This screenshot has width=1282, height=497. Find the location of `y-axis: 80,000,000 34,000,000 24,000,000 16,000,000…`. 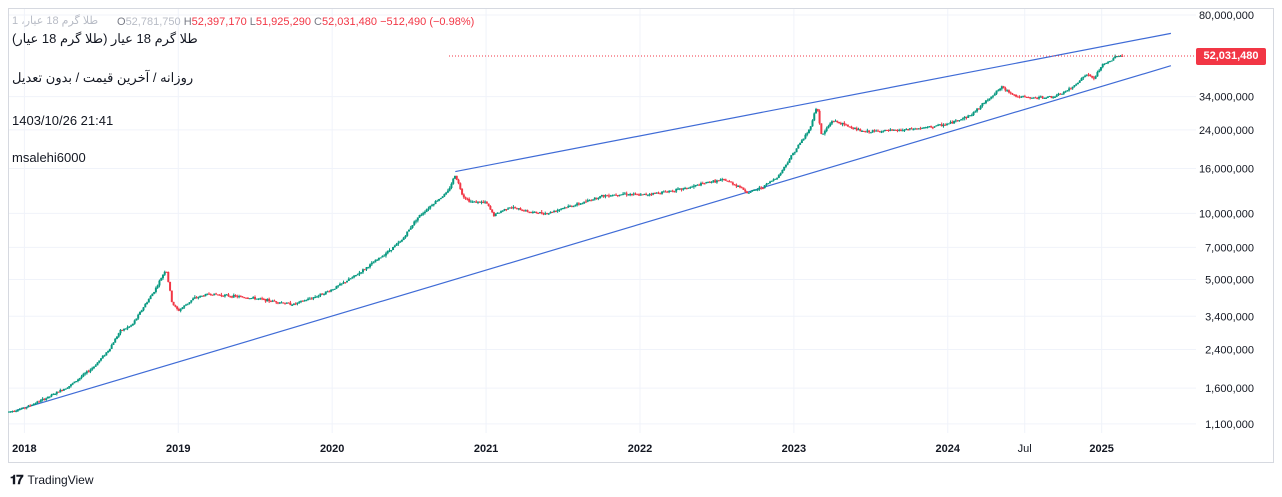

y-axis: 80,000,000 34,000,000 24,000,000 16,000,000… is located at coordinates (1226, 220).